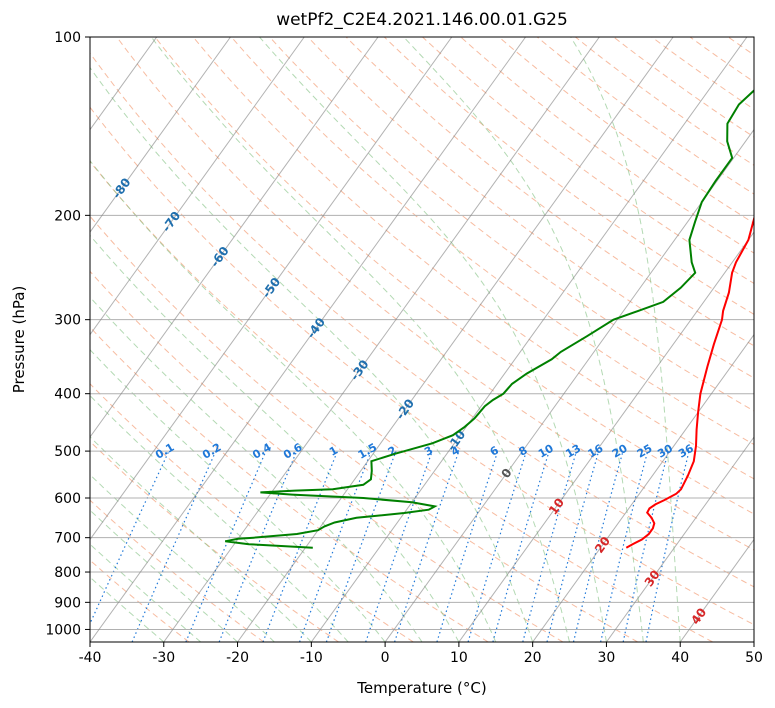  What do you see at coordinates (19, 340) in the screenshot?
I see `y-axis-label: Pressure (hPa)` at bounding box center [19, 340].